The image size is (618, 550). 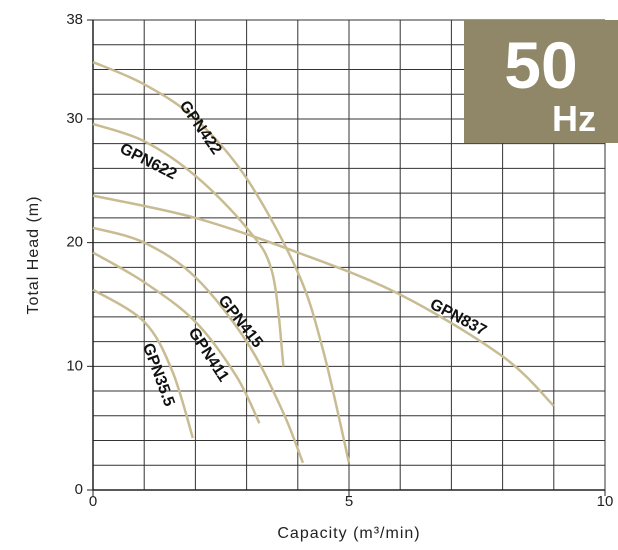 What do you see at coordinates (349, 501) in the screenshot?
I see `x-tick-label: 5` at bounding box center [349, 501].